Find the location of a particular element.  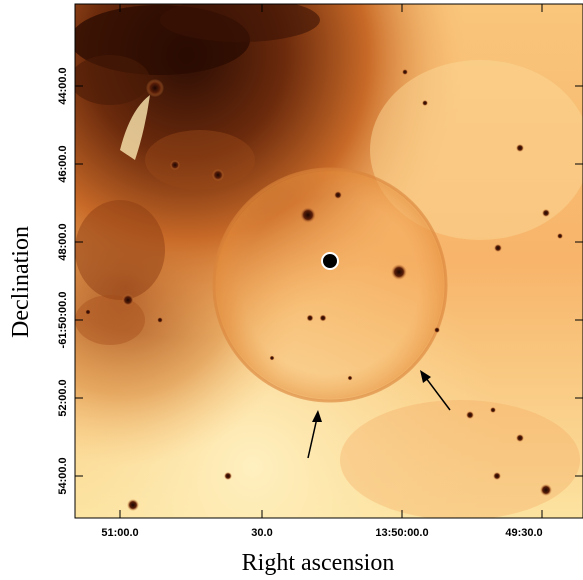

x-tick-label: 13:50:00.0 is located at coordinates (401, 533).